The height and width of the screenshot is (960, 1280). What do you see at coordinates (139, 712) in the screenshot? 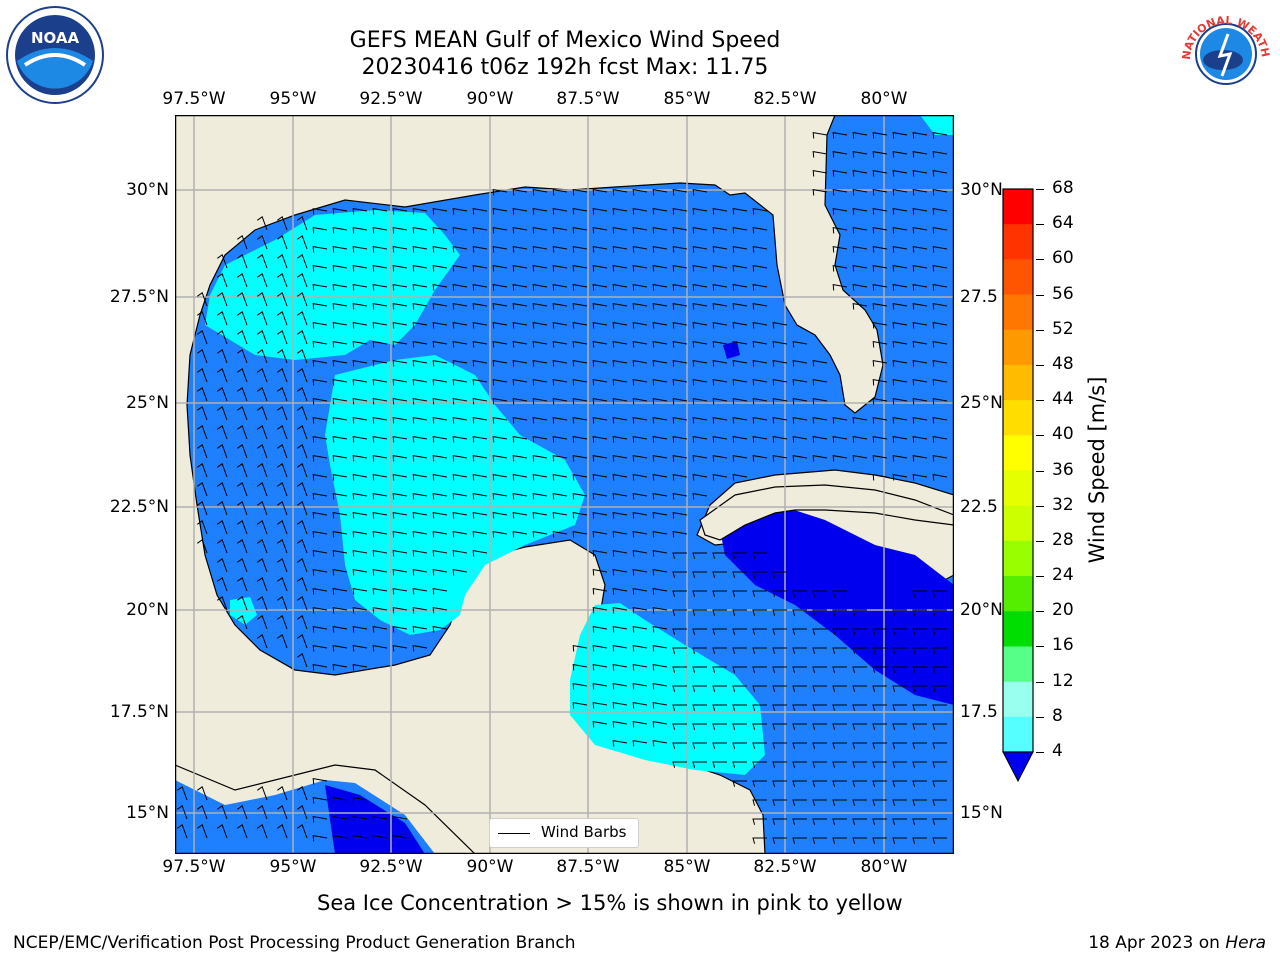
I see `lat-label: 17.5°N` at bounding box center [139, 712].